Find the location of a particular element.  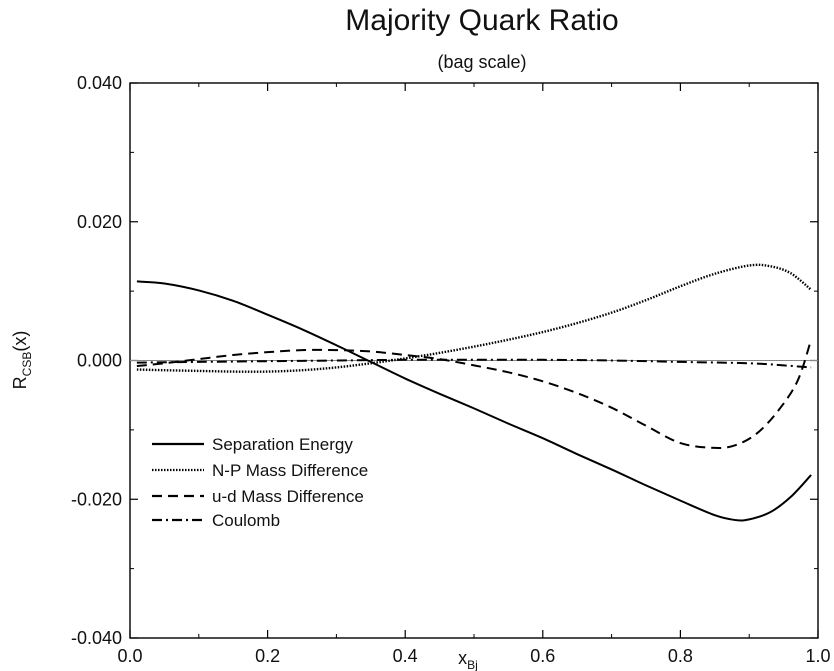

legend-label-separation-energy: Separation Energy is located at coordinates (282, 444).